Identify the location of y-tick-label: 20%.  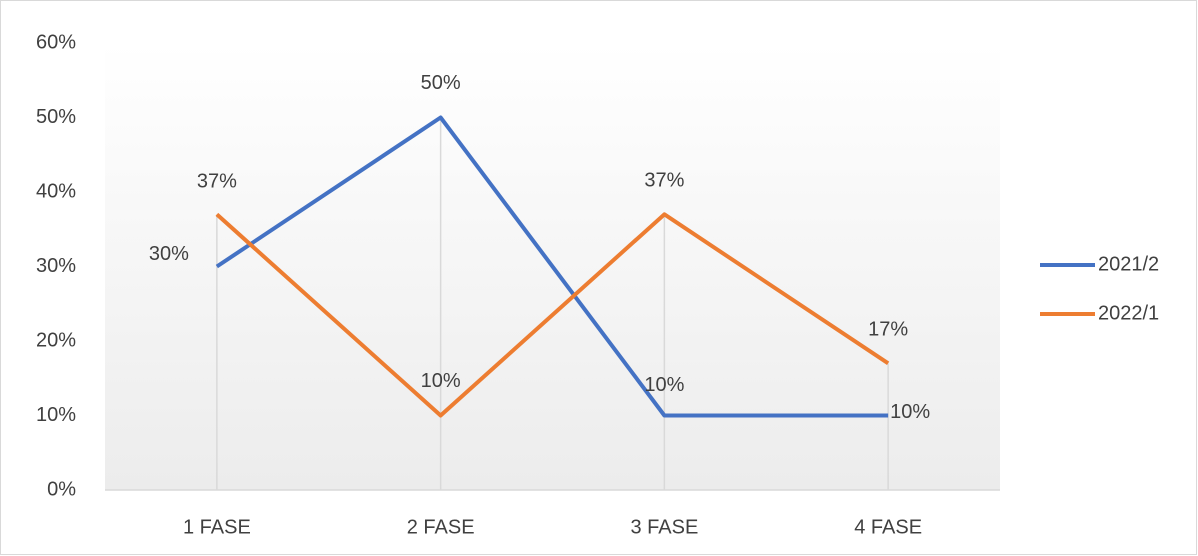
(56, 340).